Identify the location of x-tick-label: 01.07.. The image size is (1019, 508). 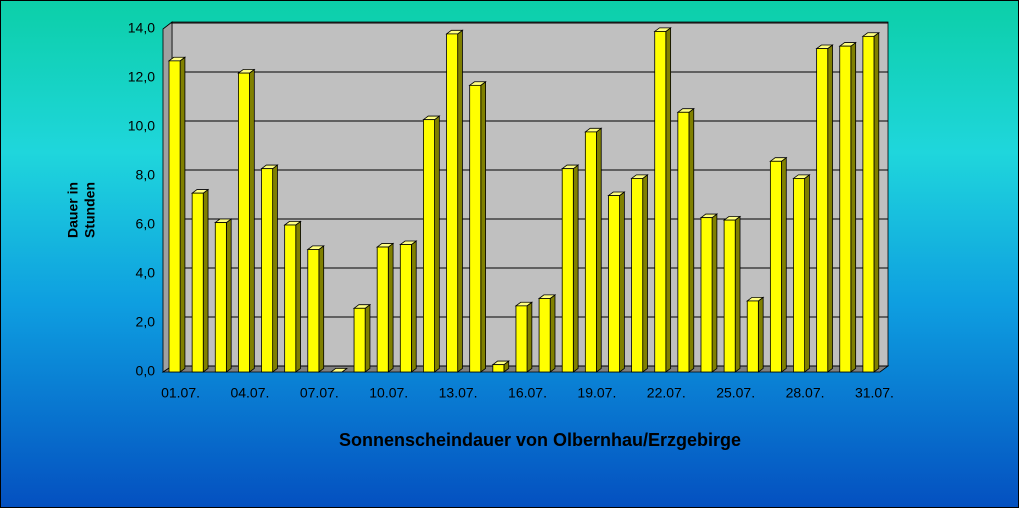
(180, 393).